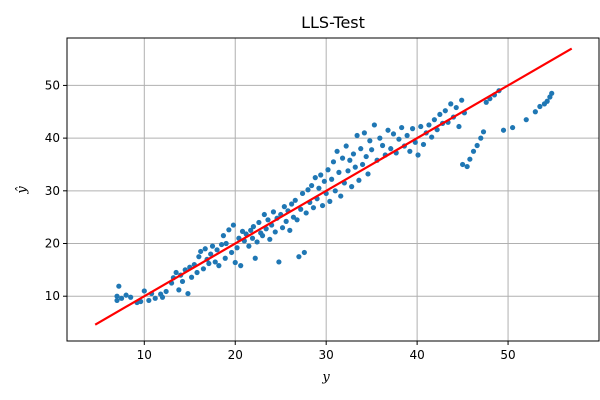 This screenshot has height=400, width=600. What do you see at coordinates (325, 377) in the screenshot?
I see `x-axis-label: y` at bounding box center [325, 377].